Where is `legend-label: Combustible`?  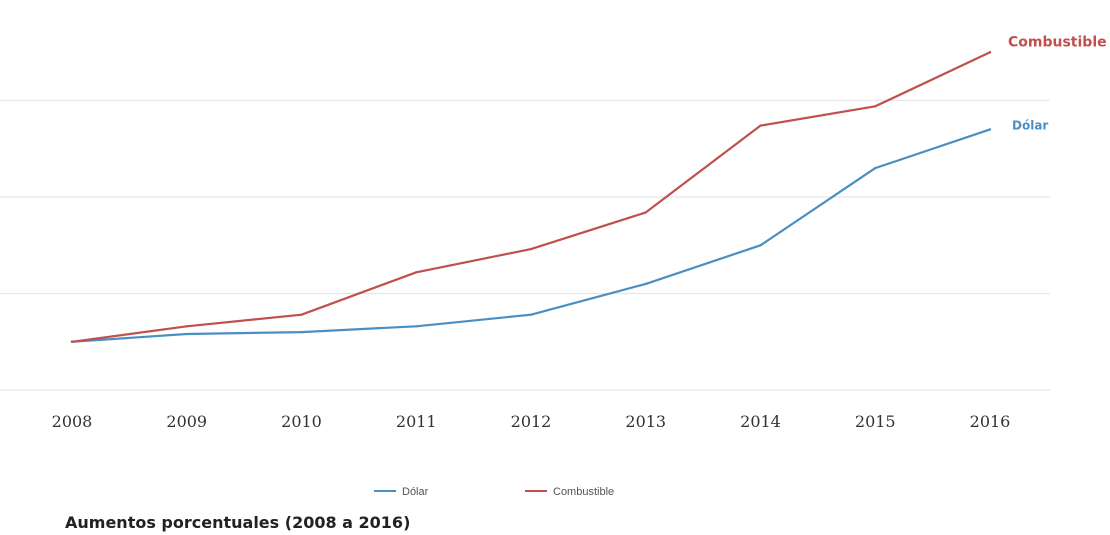 legend-label: Combustible is located at coordinates (583, 492).